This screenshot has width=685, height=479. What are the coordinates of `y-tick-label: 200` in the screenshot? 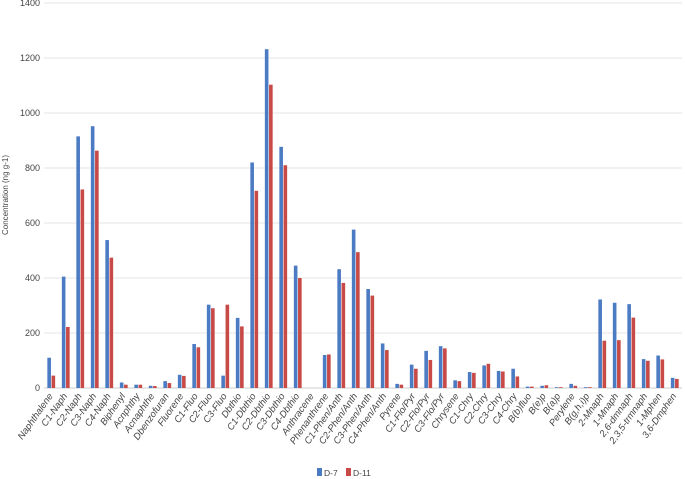 It's located at (32, 333).